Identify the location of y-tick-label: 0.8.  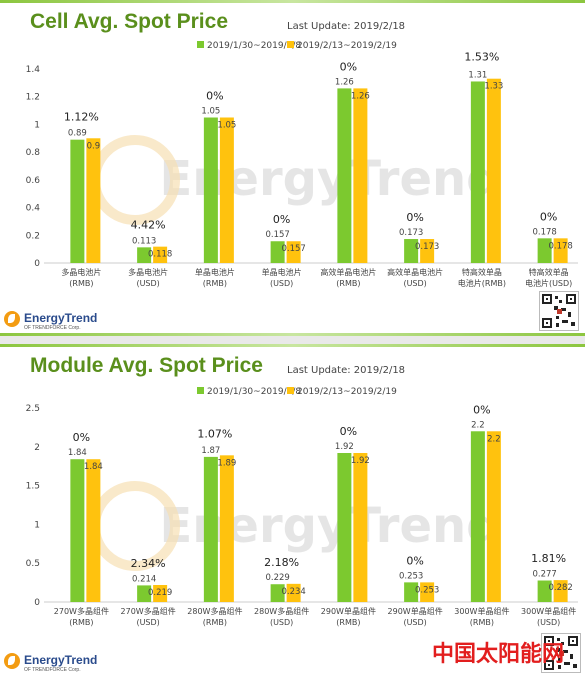
(33, 153).